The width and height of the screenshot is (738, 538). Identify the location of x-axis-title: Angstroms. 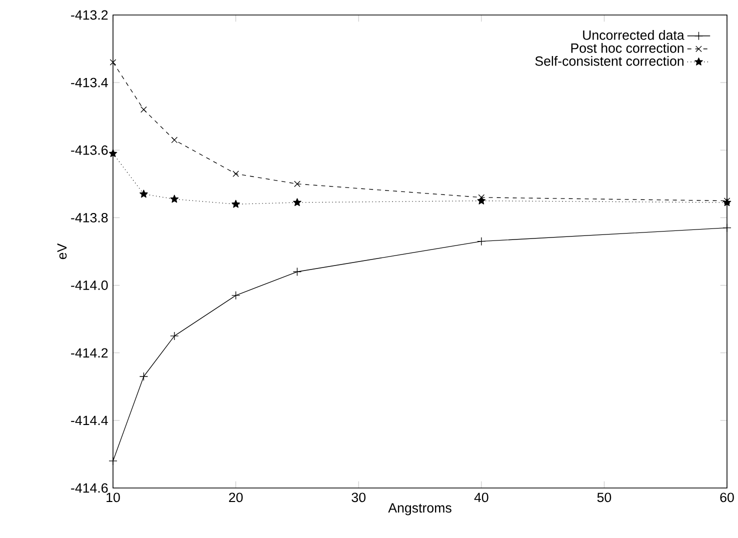
(420, 509).